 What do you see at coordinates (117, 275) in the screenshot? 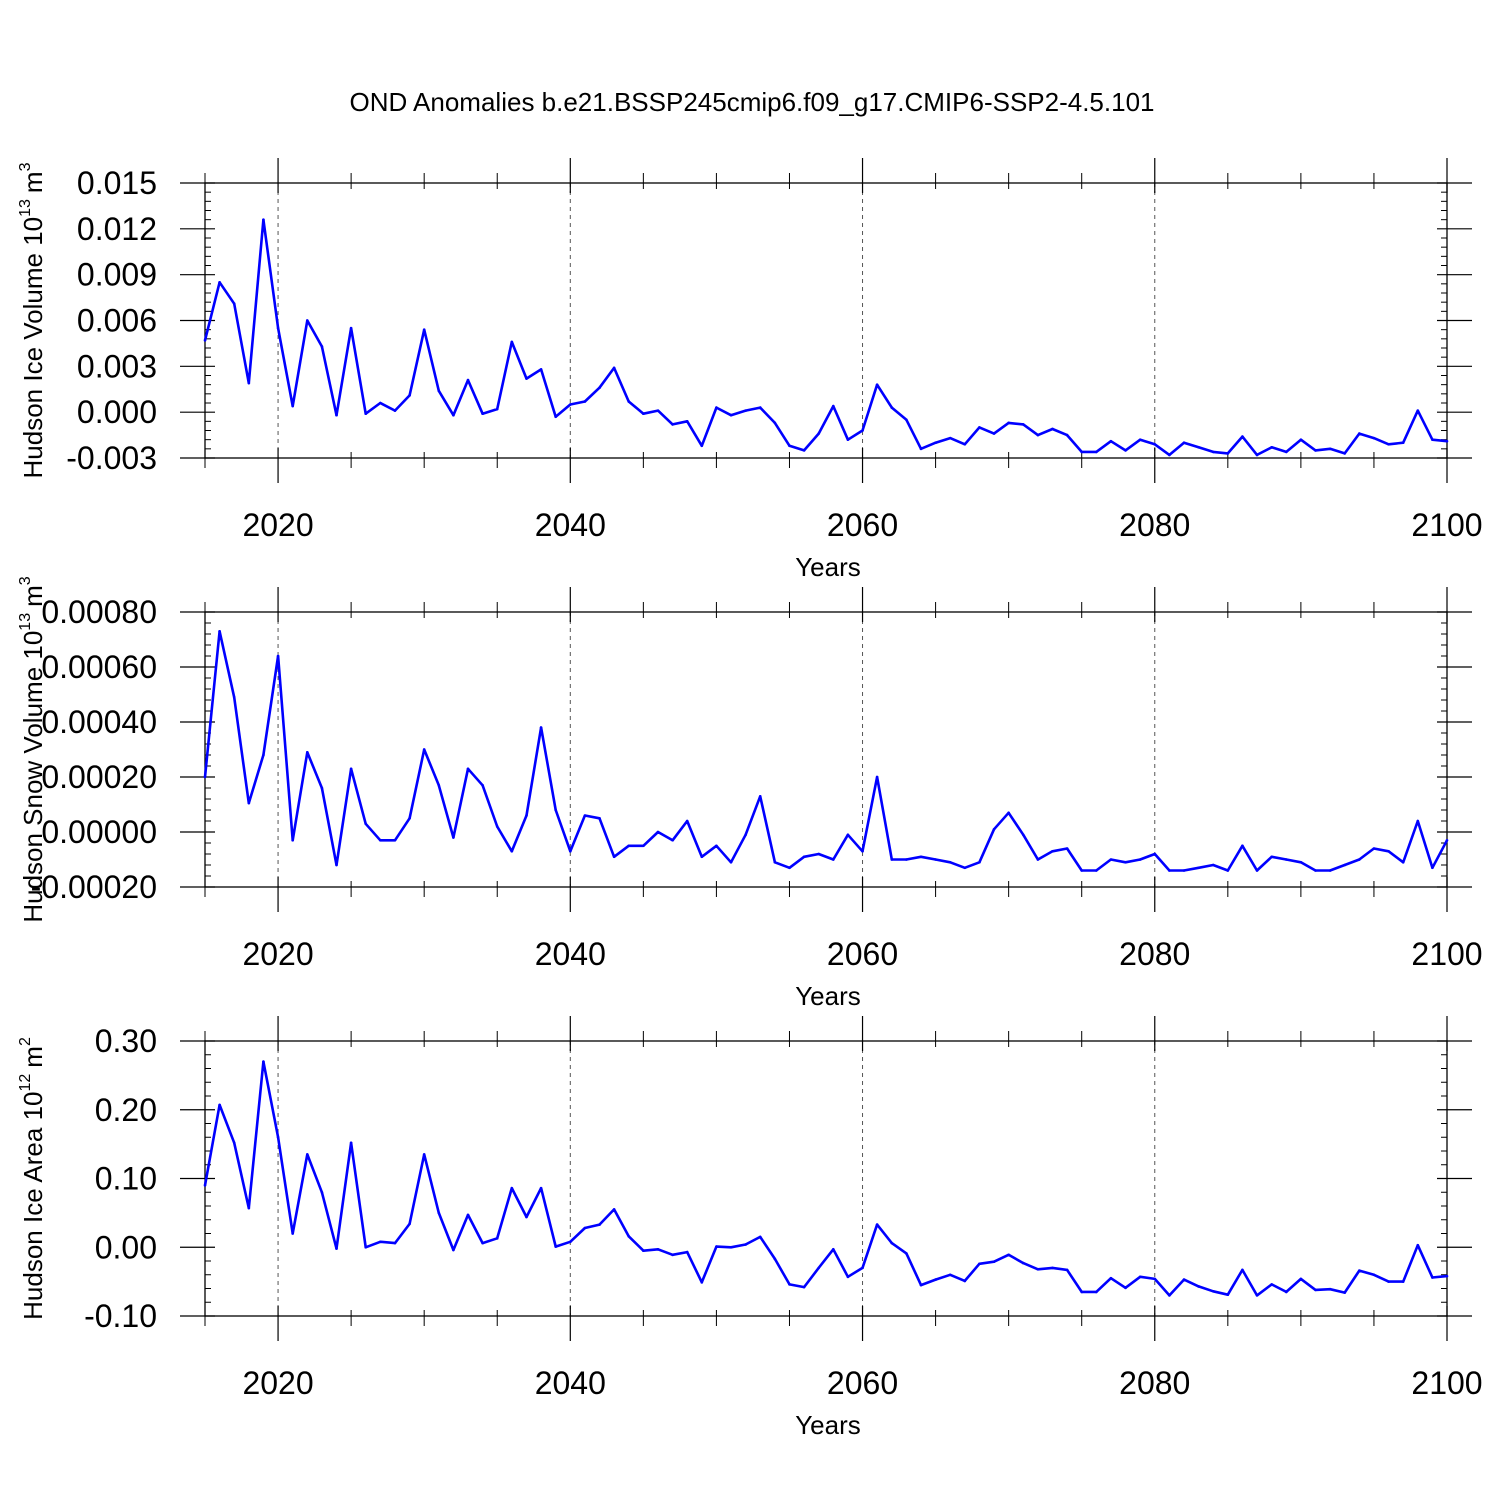
I see `y-tick-label: 0.009` at bounding box center [117, 275].